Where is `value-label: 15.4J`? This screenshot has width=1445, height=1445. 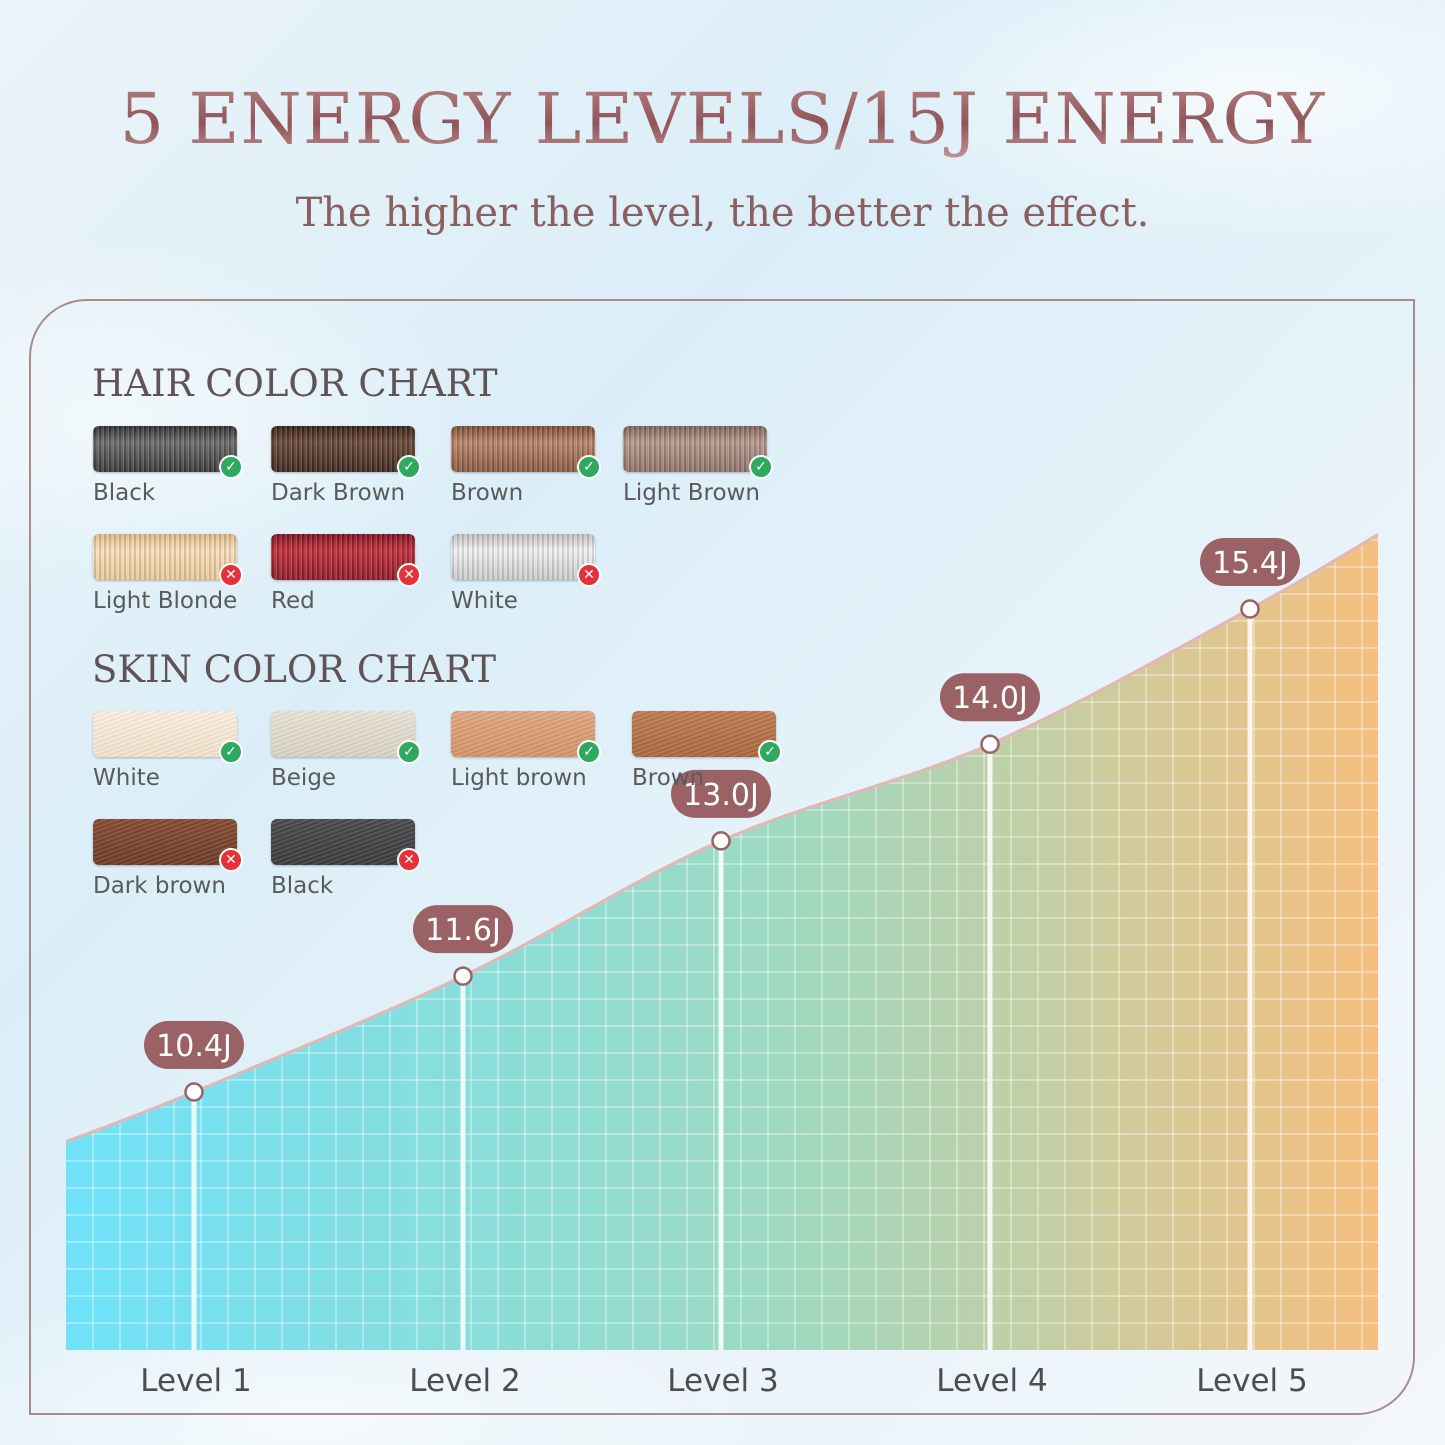 value-label: 15.4J is located at coordinates (1250, 563).